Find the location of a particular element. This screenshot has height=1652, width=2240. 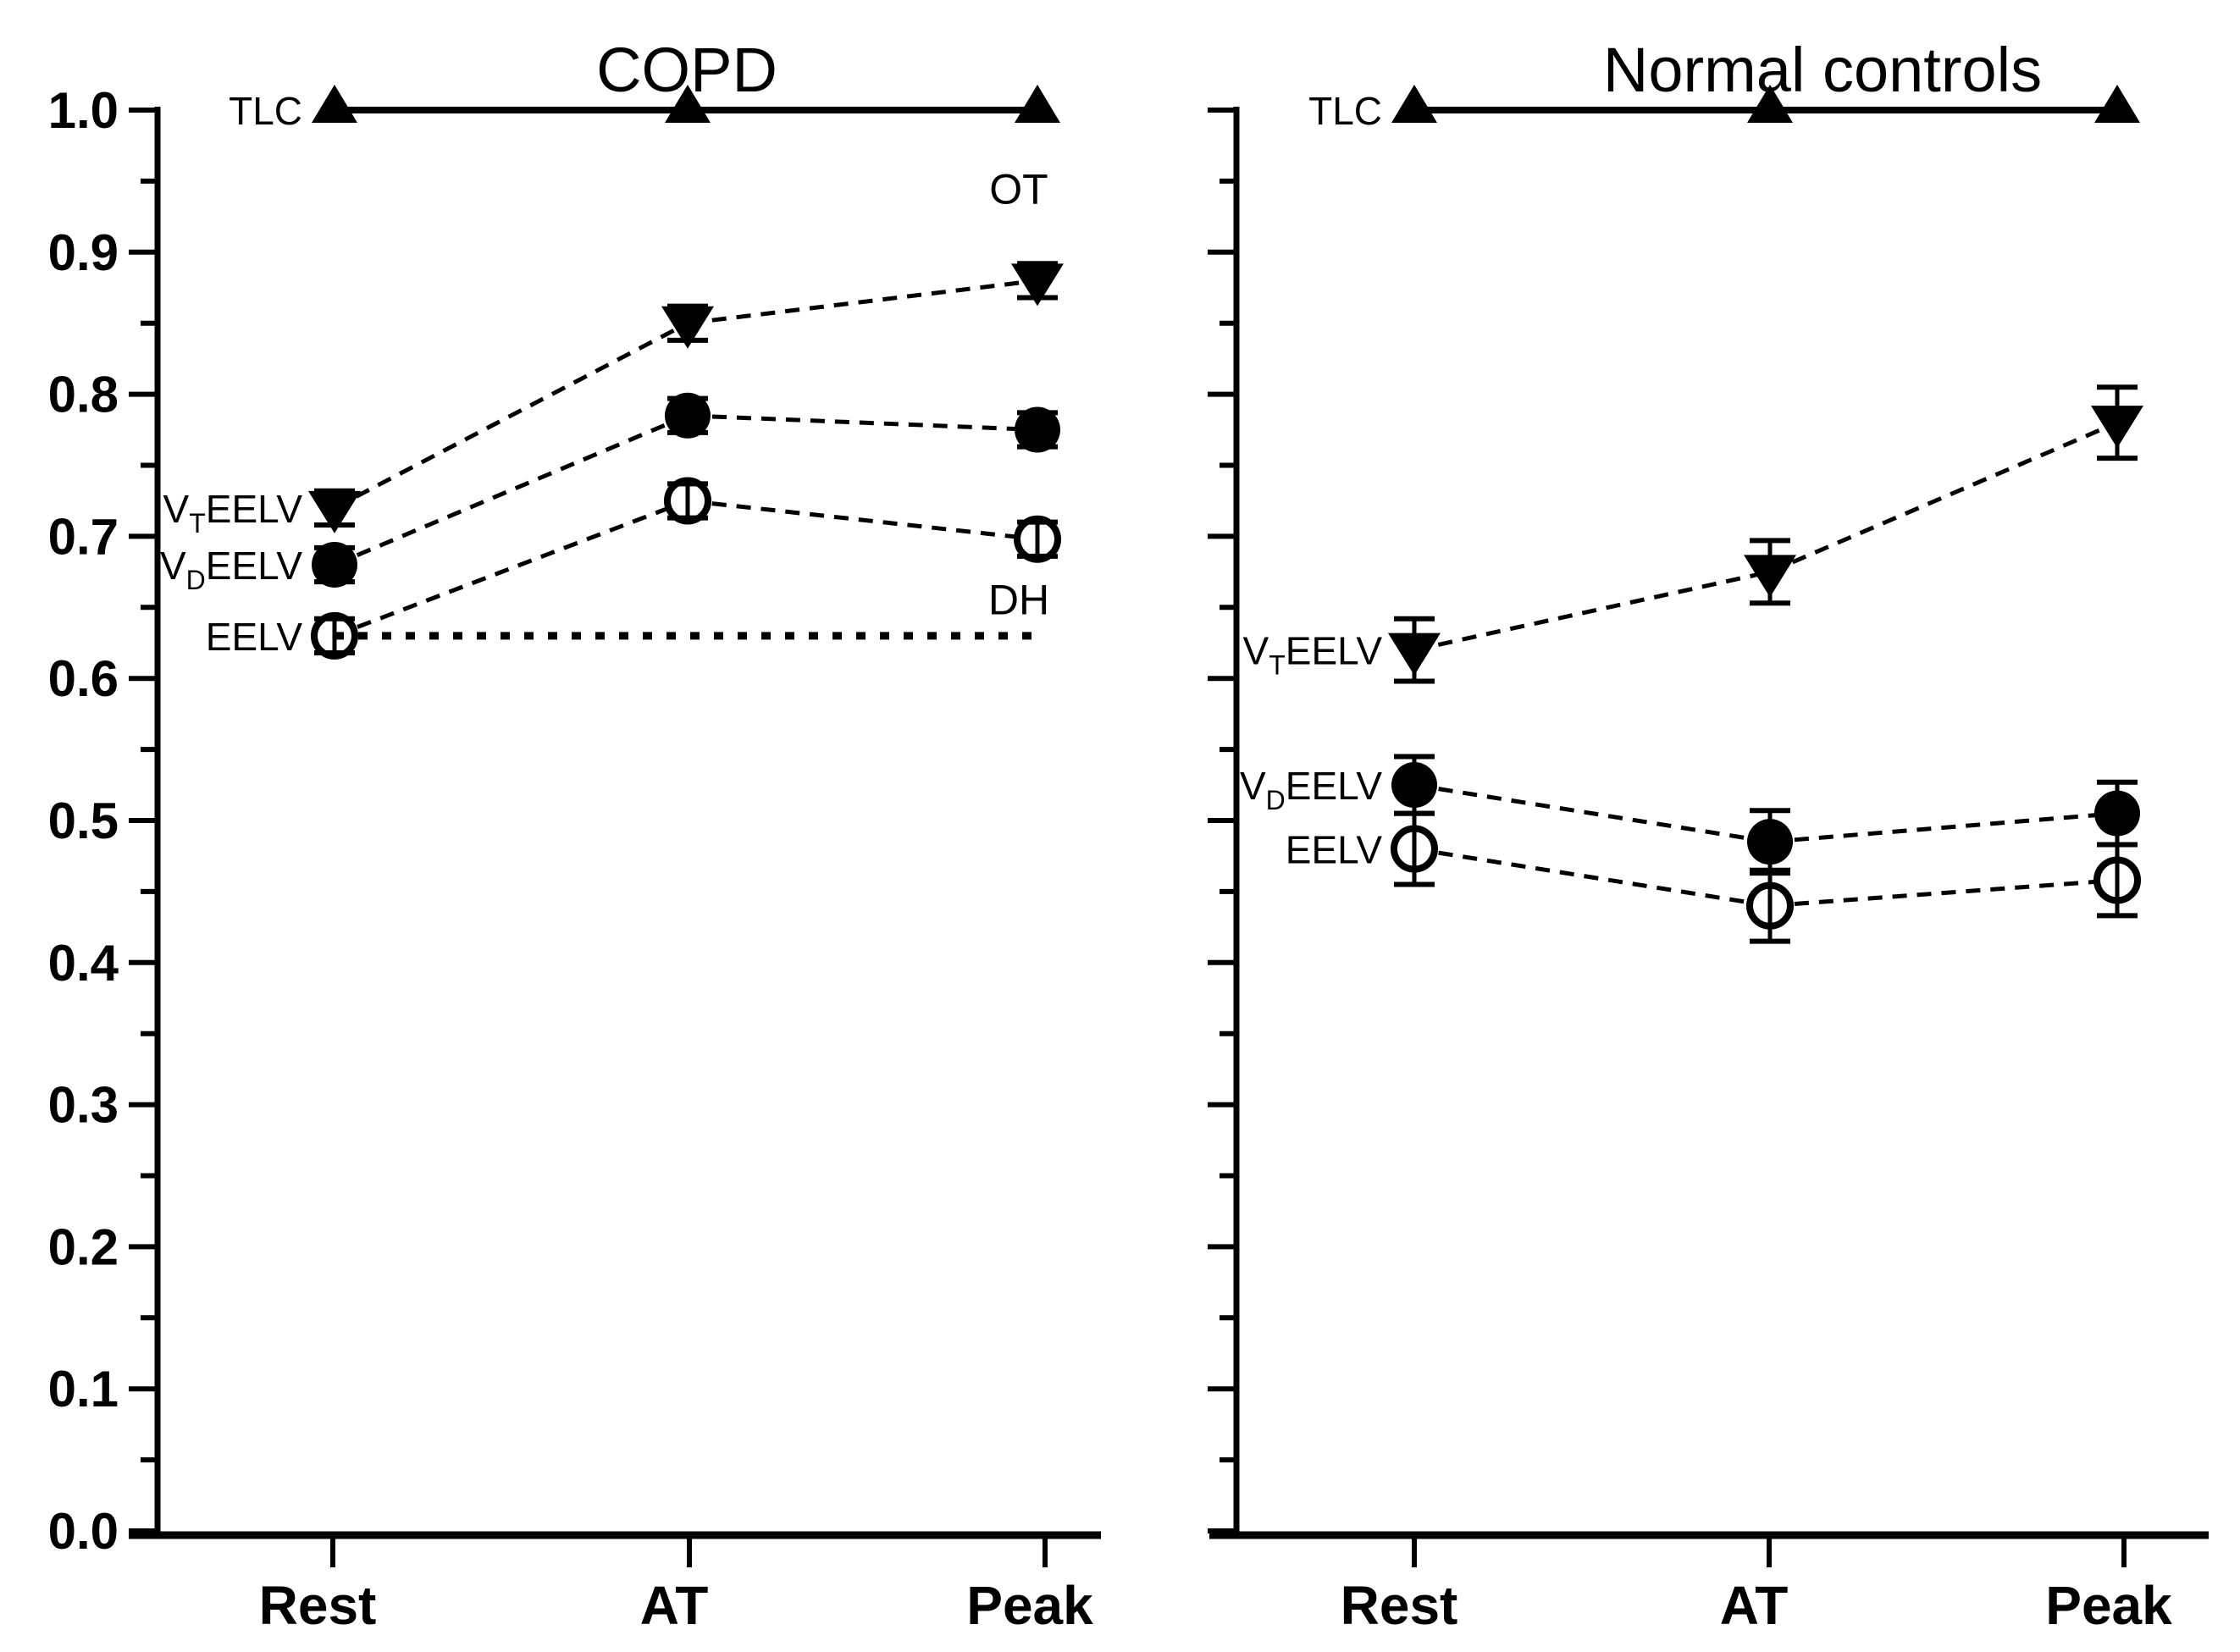

y-tick-label: 0.1 is located at coordinates (83, 1389).